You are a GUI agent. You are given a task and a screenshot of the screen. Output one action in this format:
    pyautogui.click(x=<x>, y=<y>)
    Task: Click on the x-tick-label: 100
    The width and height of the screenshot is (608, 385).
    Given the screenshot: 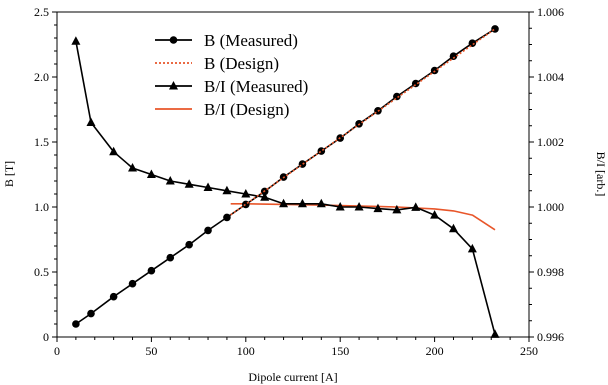 What is the action you would take?
    pyautogui.click(x=246, y=351)
    